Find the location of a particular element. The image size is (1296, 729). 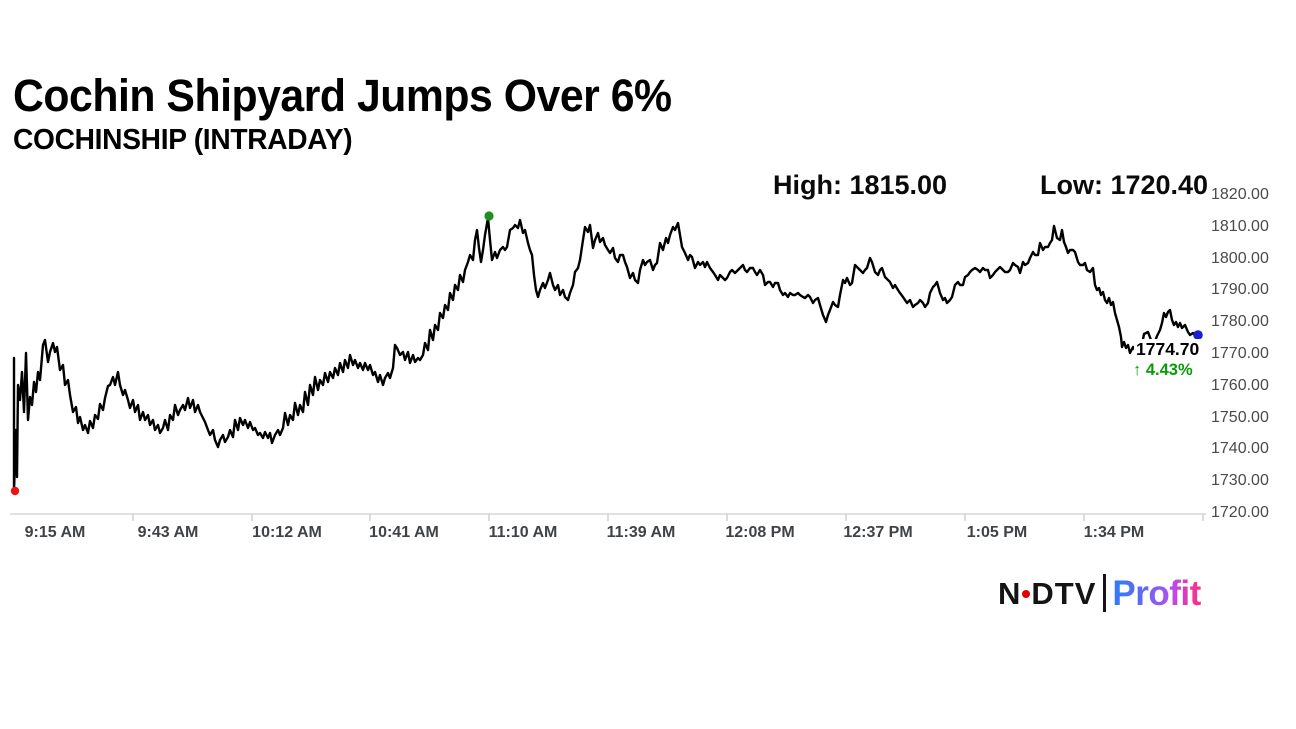

x-axis-tick-label: 12:08 PM is located at coordinates (760, 532).